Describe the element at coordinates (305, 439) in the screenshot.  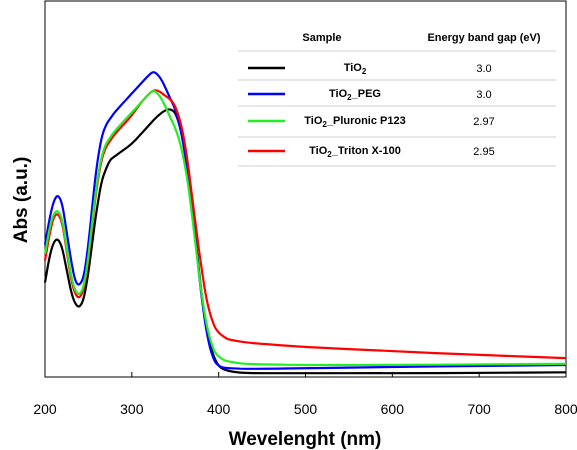
I see `x-axis-title: Wevelenght (nm)` at that location.